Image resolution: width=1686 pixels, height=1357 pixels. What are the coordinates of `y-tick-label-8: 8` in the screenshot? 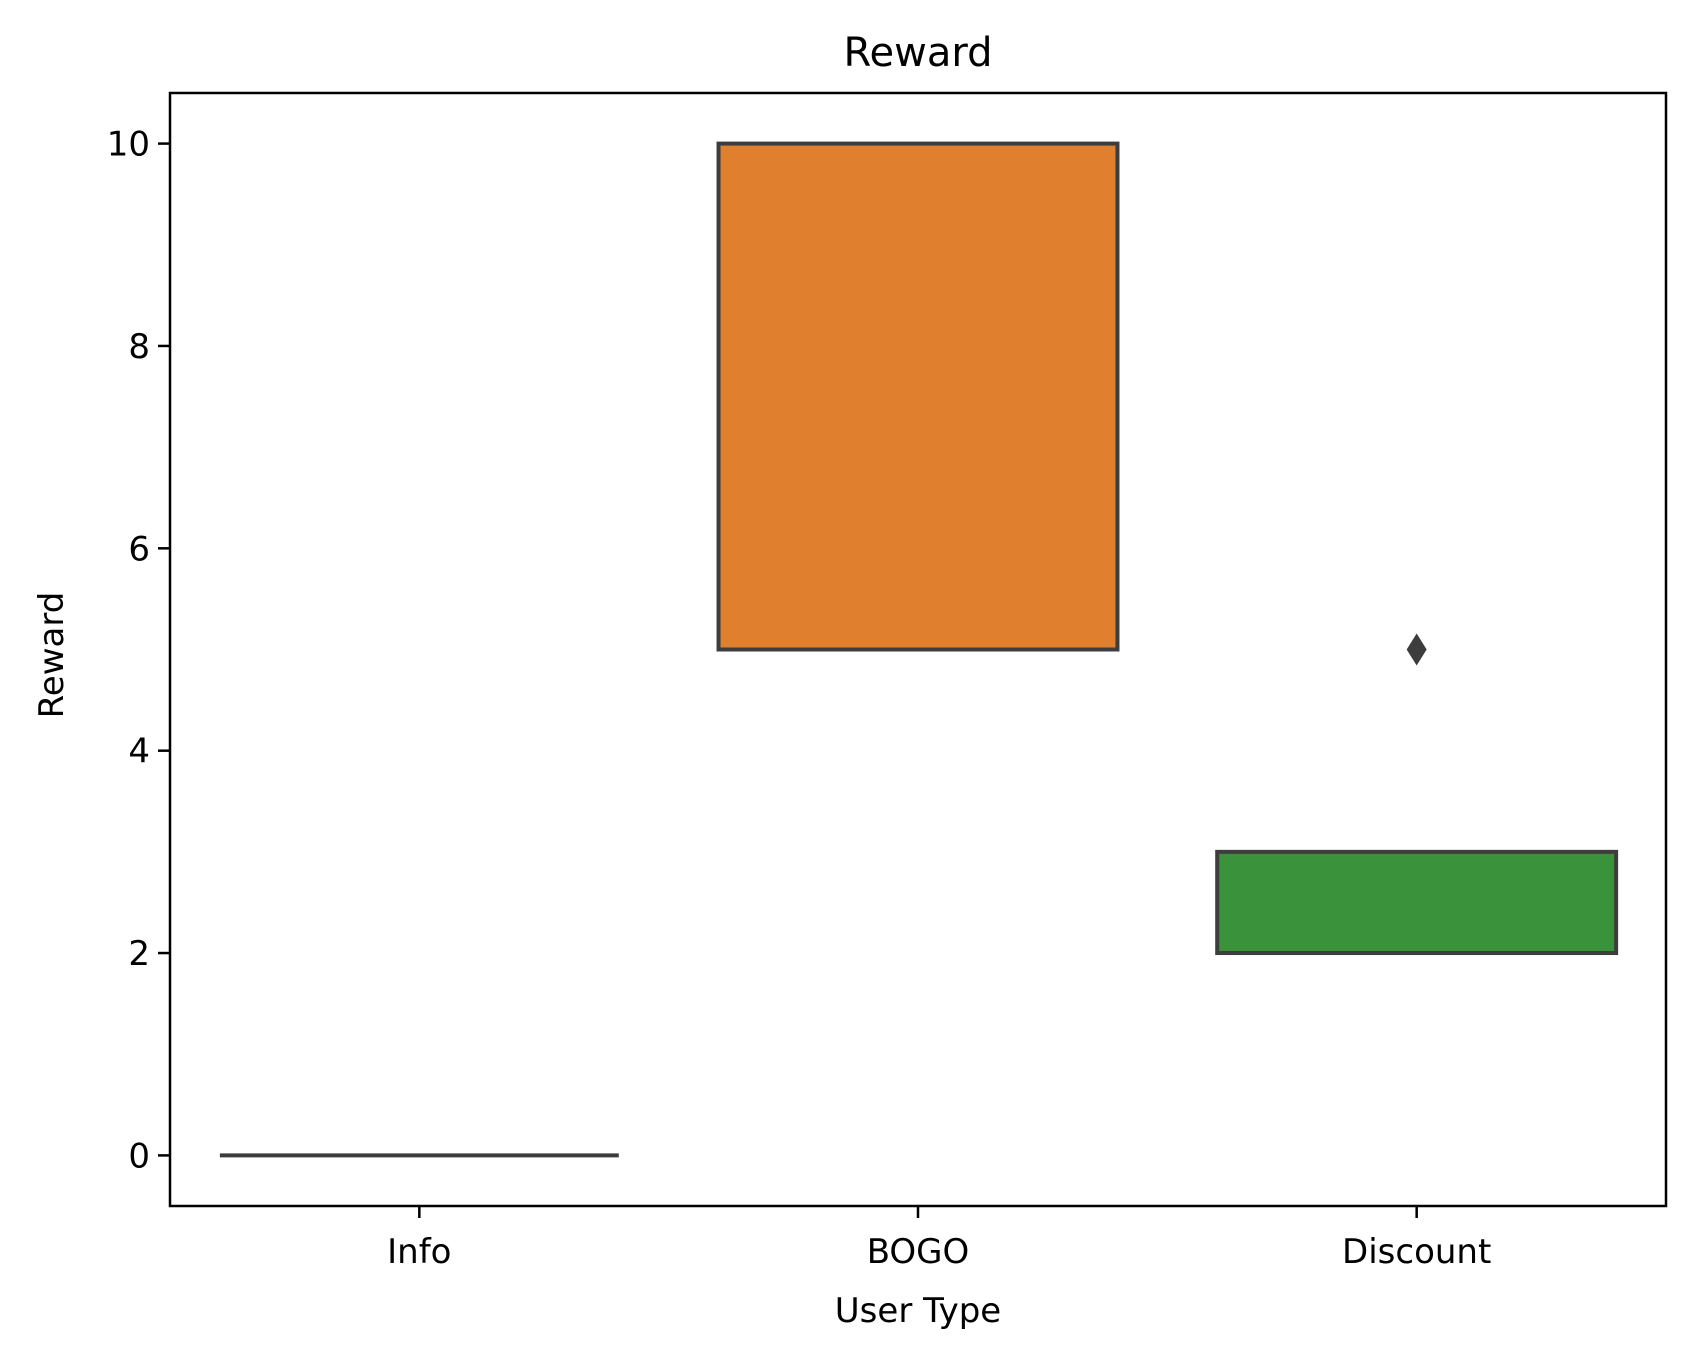 It's located at (139, 347).